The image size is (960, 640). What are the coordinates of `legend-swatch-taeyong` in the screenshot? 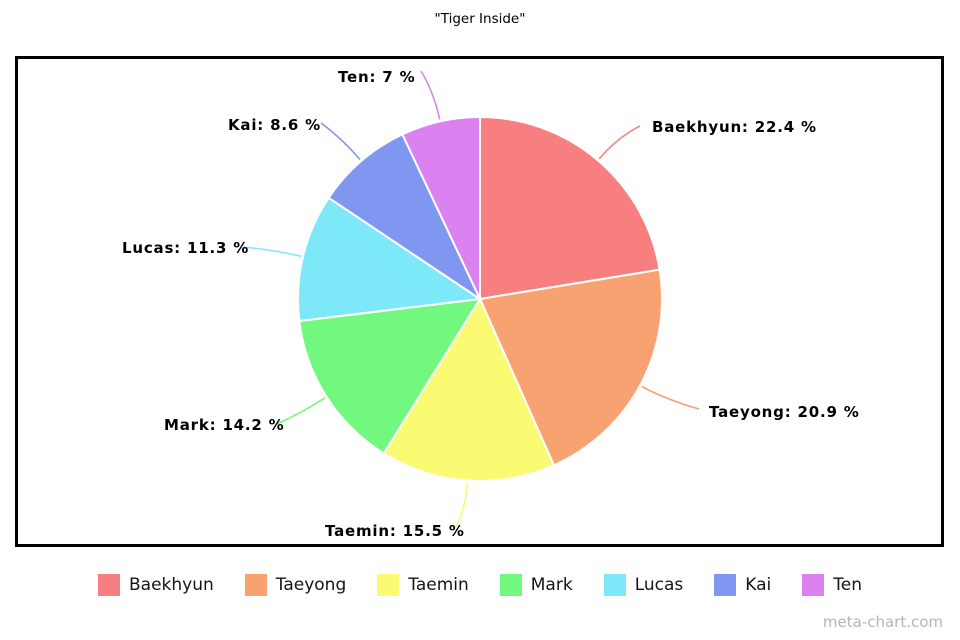 It's located at (255, 585).